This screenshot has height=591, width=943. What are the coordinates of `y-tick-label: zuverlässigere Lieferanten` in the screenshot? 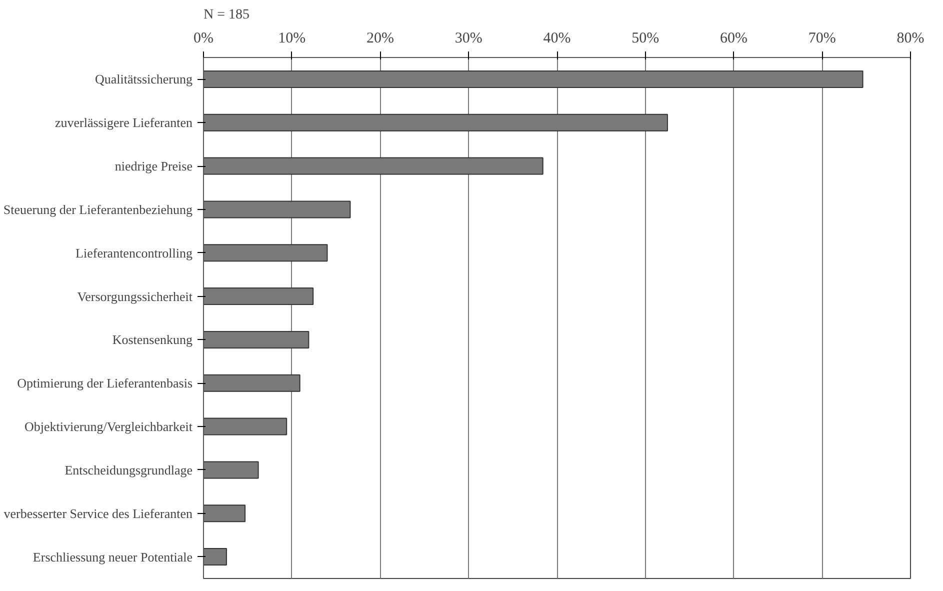 It's located at (123, 122).